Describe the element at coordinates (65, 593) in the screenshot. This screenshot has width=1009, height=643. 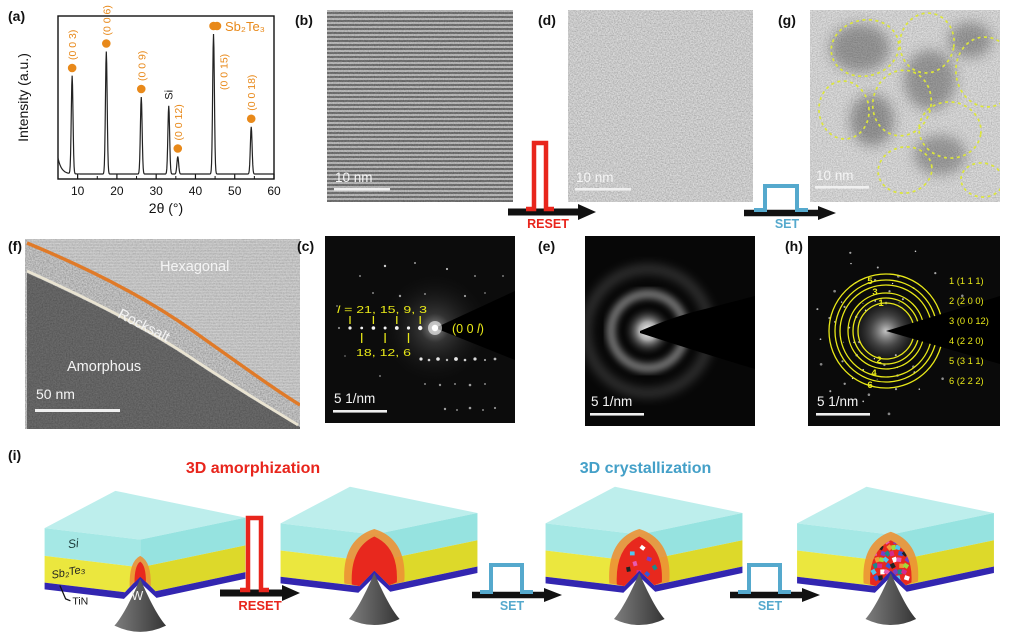
I see `tin-pointer-line` at that location.